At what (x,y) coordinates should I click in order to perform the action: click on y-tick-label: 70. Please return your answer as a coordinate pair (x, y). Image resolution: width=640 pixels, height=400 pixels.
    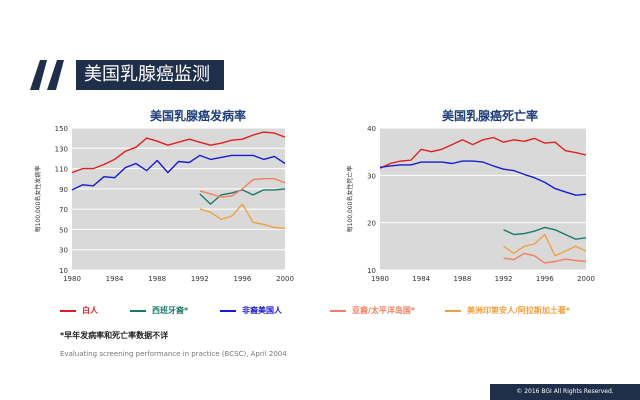
    Looking at the image, I should click on (63, 210).